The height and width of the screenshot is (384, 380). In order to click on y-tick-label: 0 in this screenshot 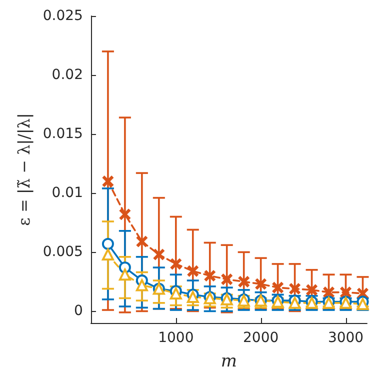, I will do `click(78, 311)`.